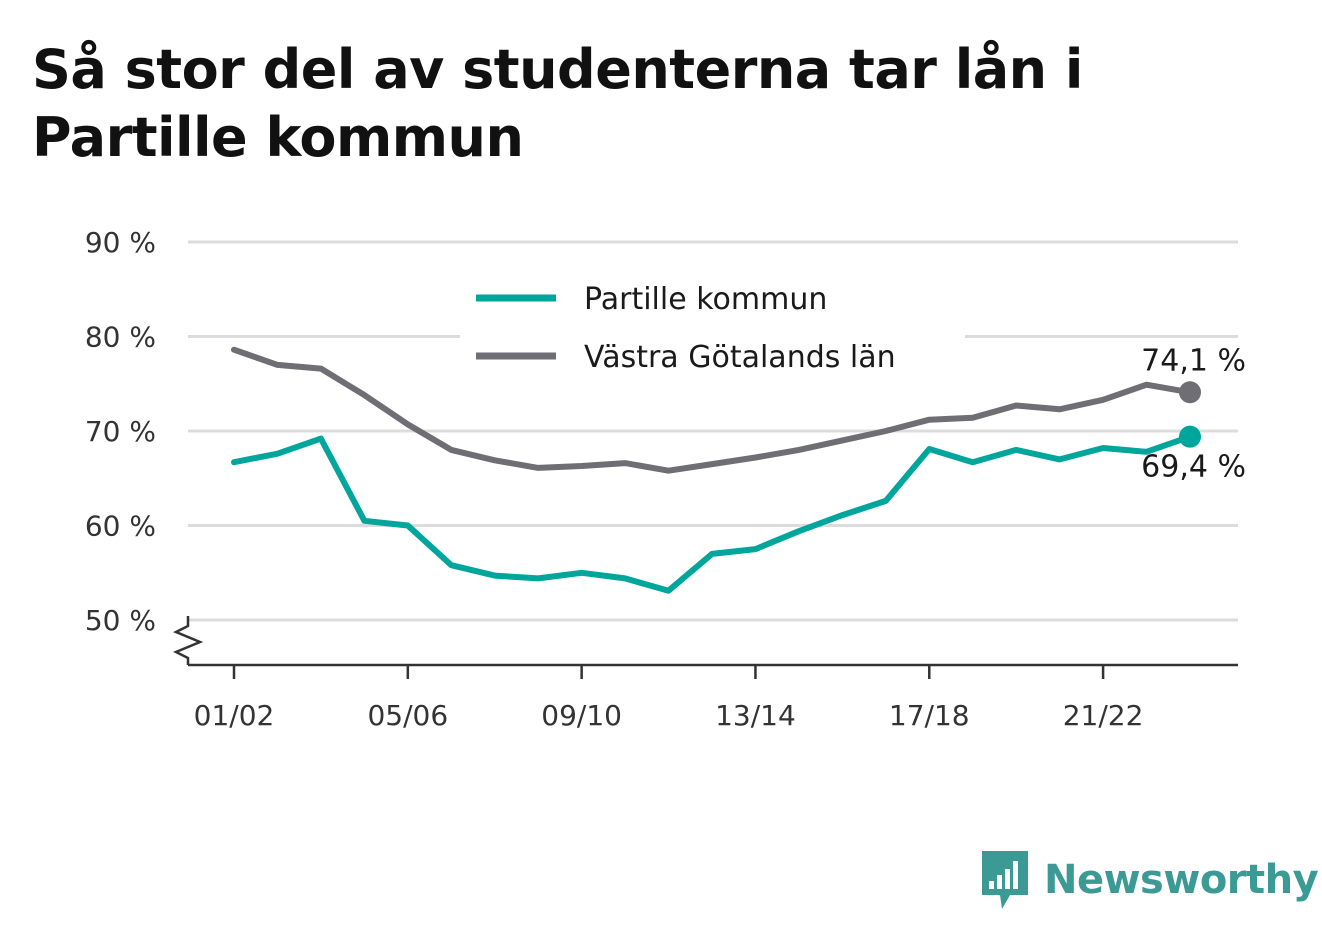 Image resolution: width=1322 pixels, height=939 pixels. I want to click on newsworthy-logo-icon, so click(1005, 880).